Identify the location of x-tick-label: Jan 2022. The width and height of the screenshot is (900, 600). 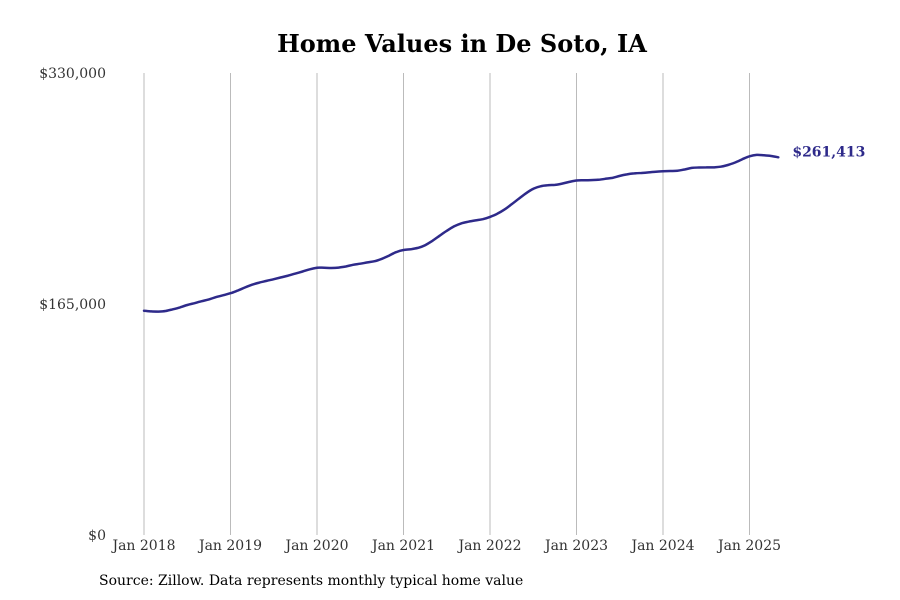
(488, 546).